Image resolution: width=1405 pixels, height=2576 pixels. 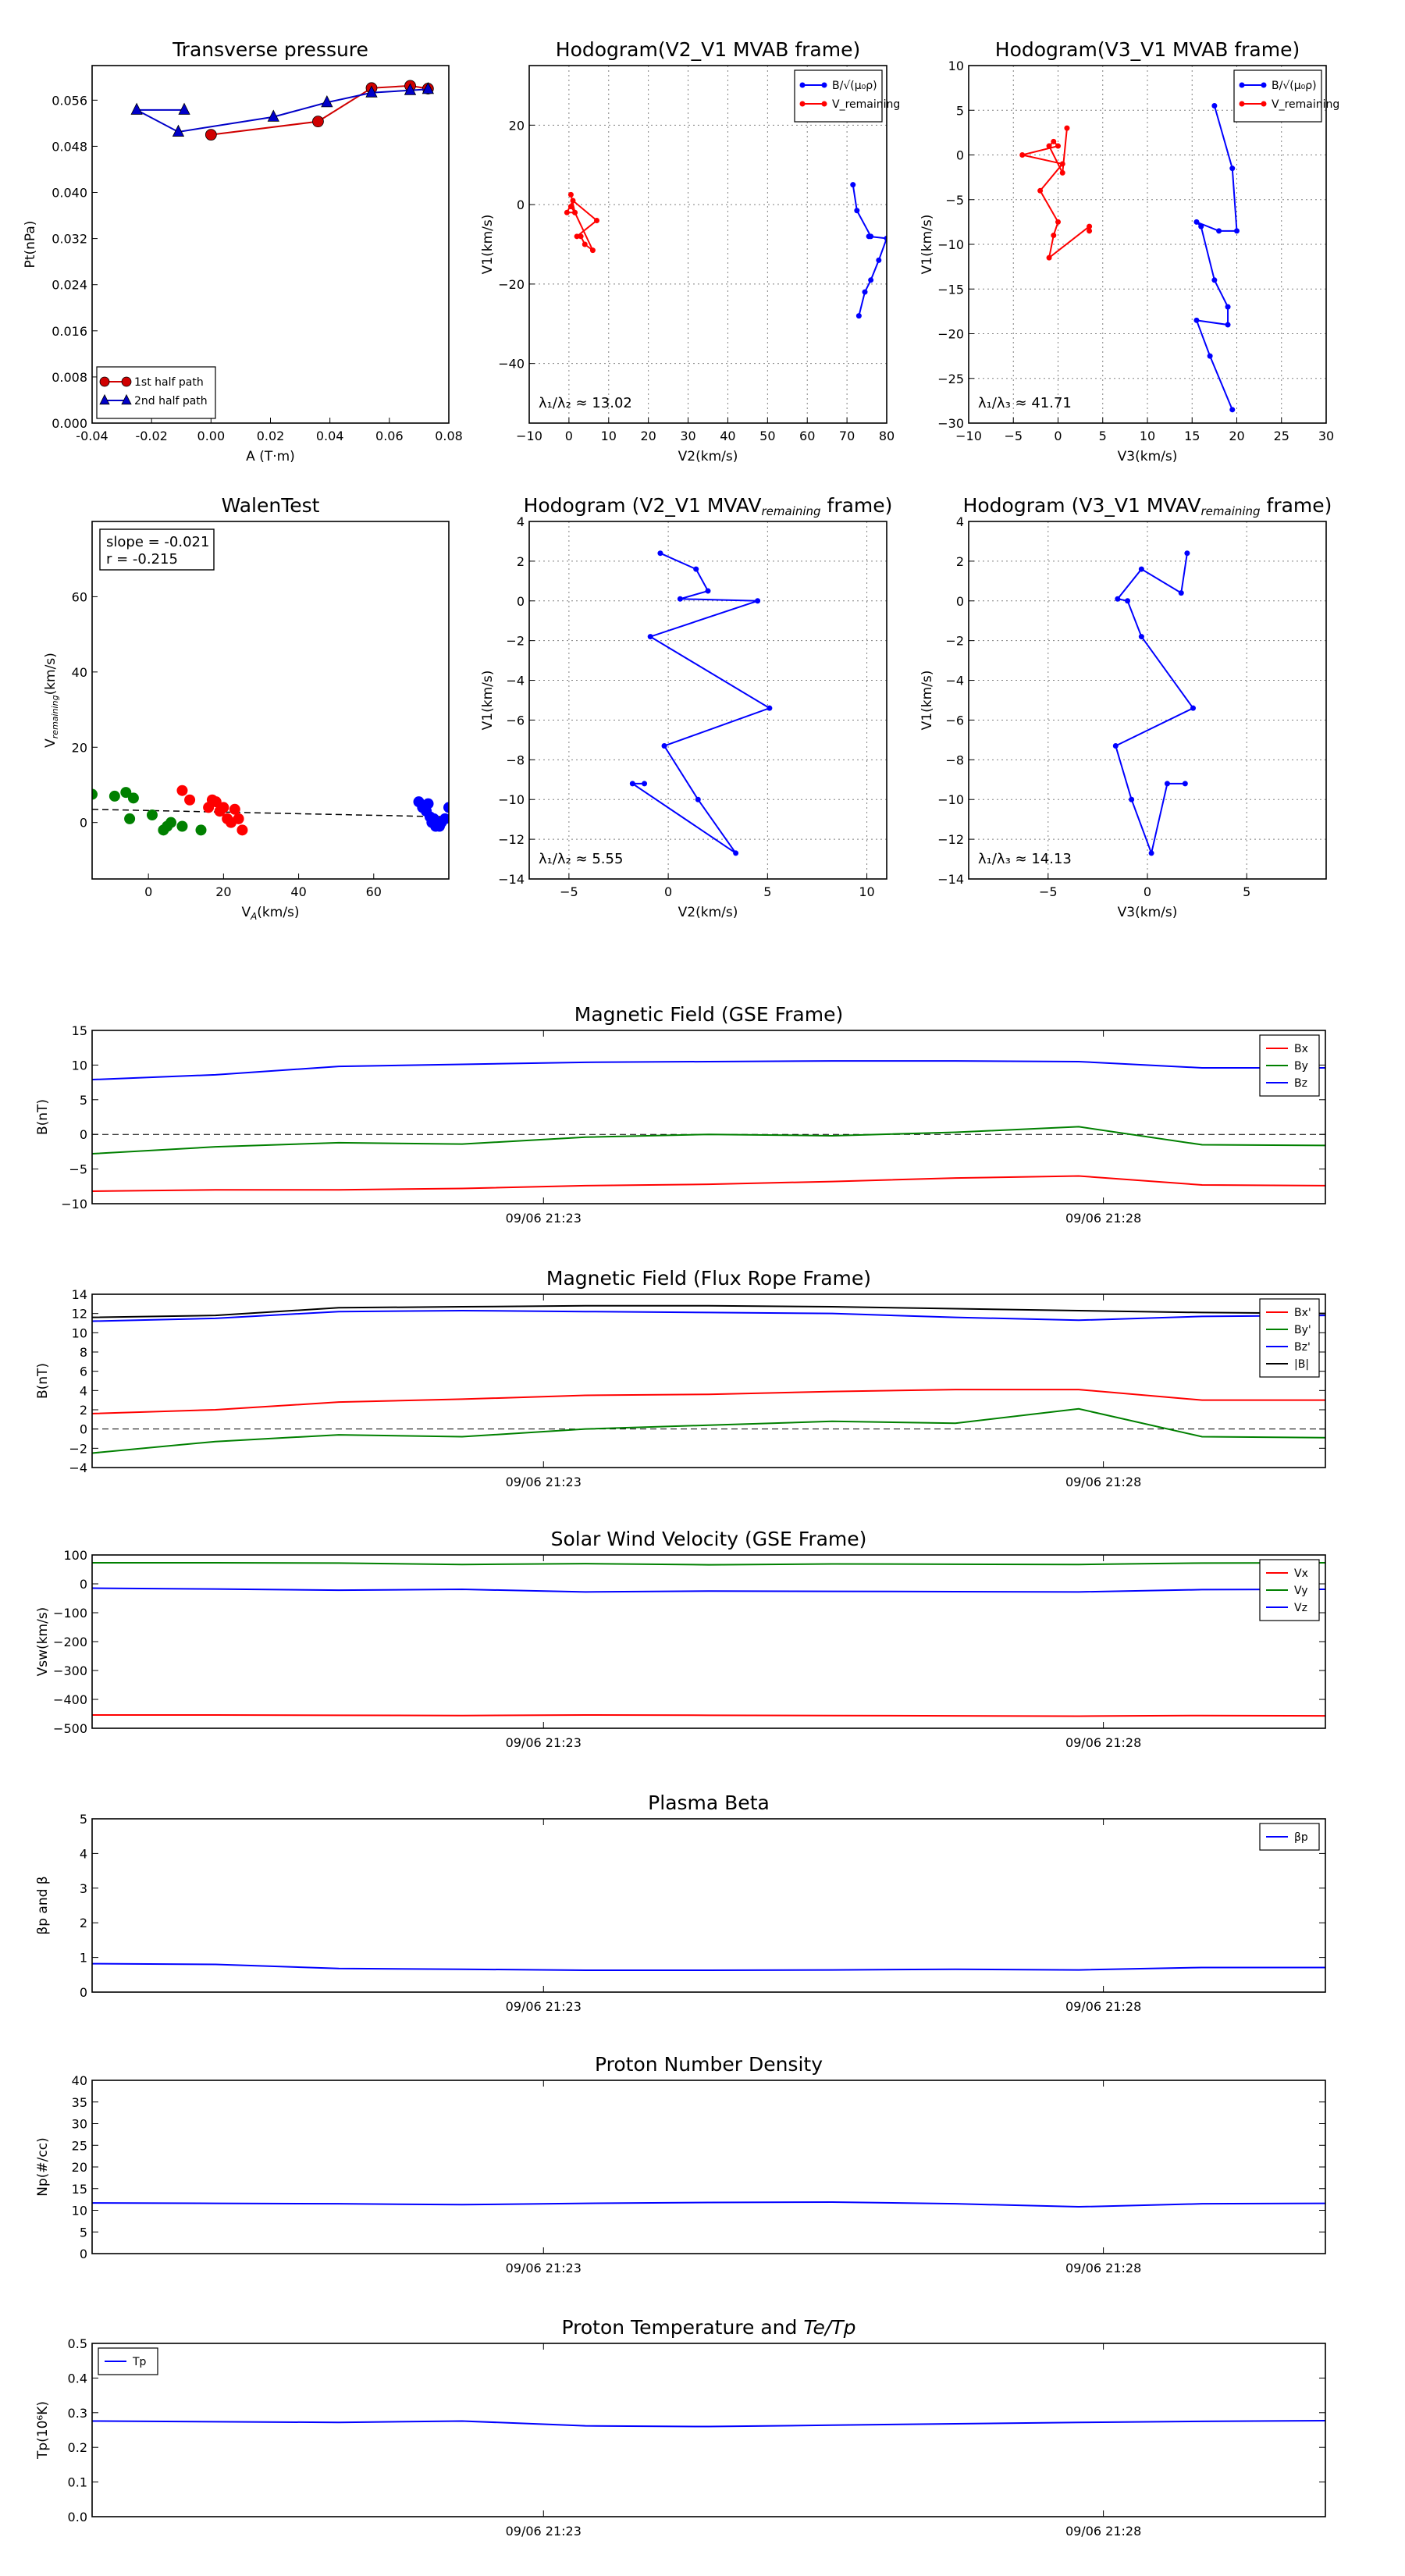 I want to click on y-tick-label: 0.3, so click(x=77, y=2413).